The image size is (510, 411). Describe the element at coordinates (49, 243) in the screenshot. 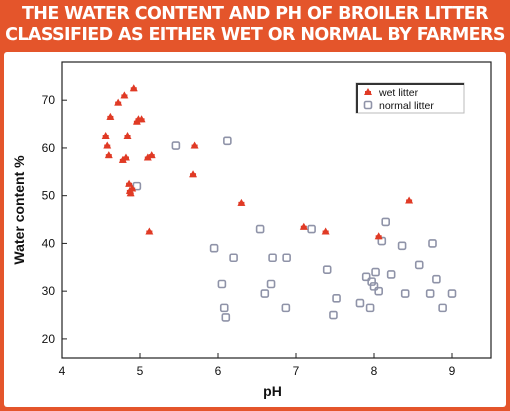

I see `y-tick-label: 40` at that location.